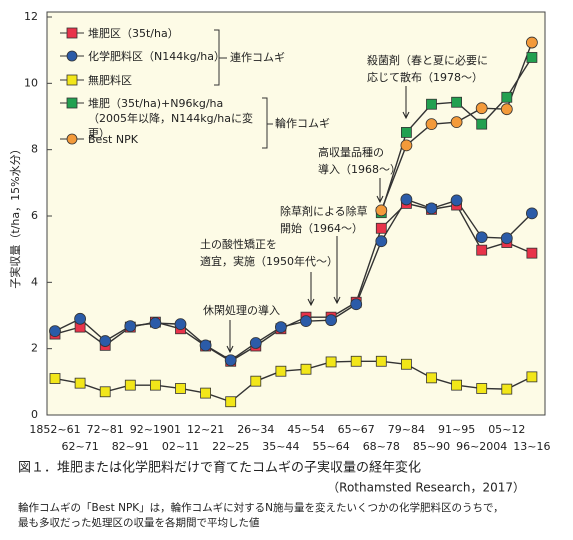 The image size is (573, 540). I want to click on x-tick-label: 1852~61, so click(54, 429).